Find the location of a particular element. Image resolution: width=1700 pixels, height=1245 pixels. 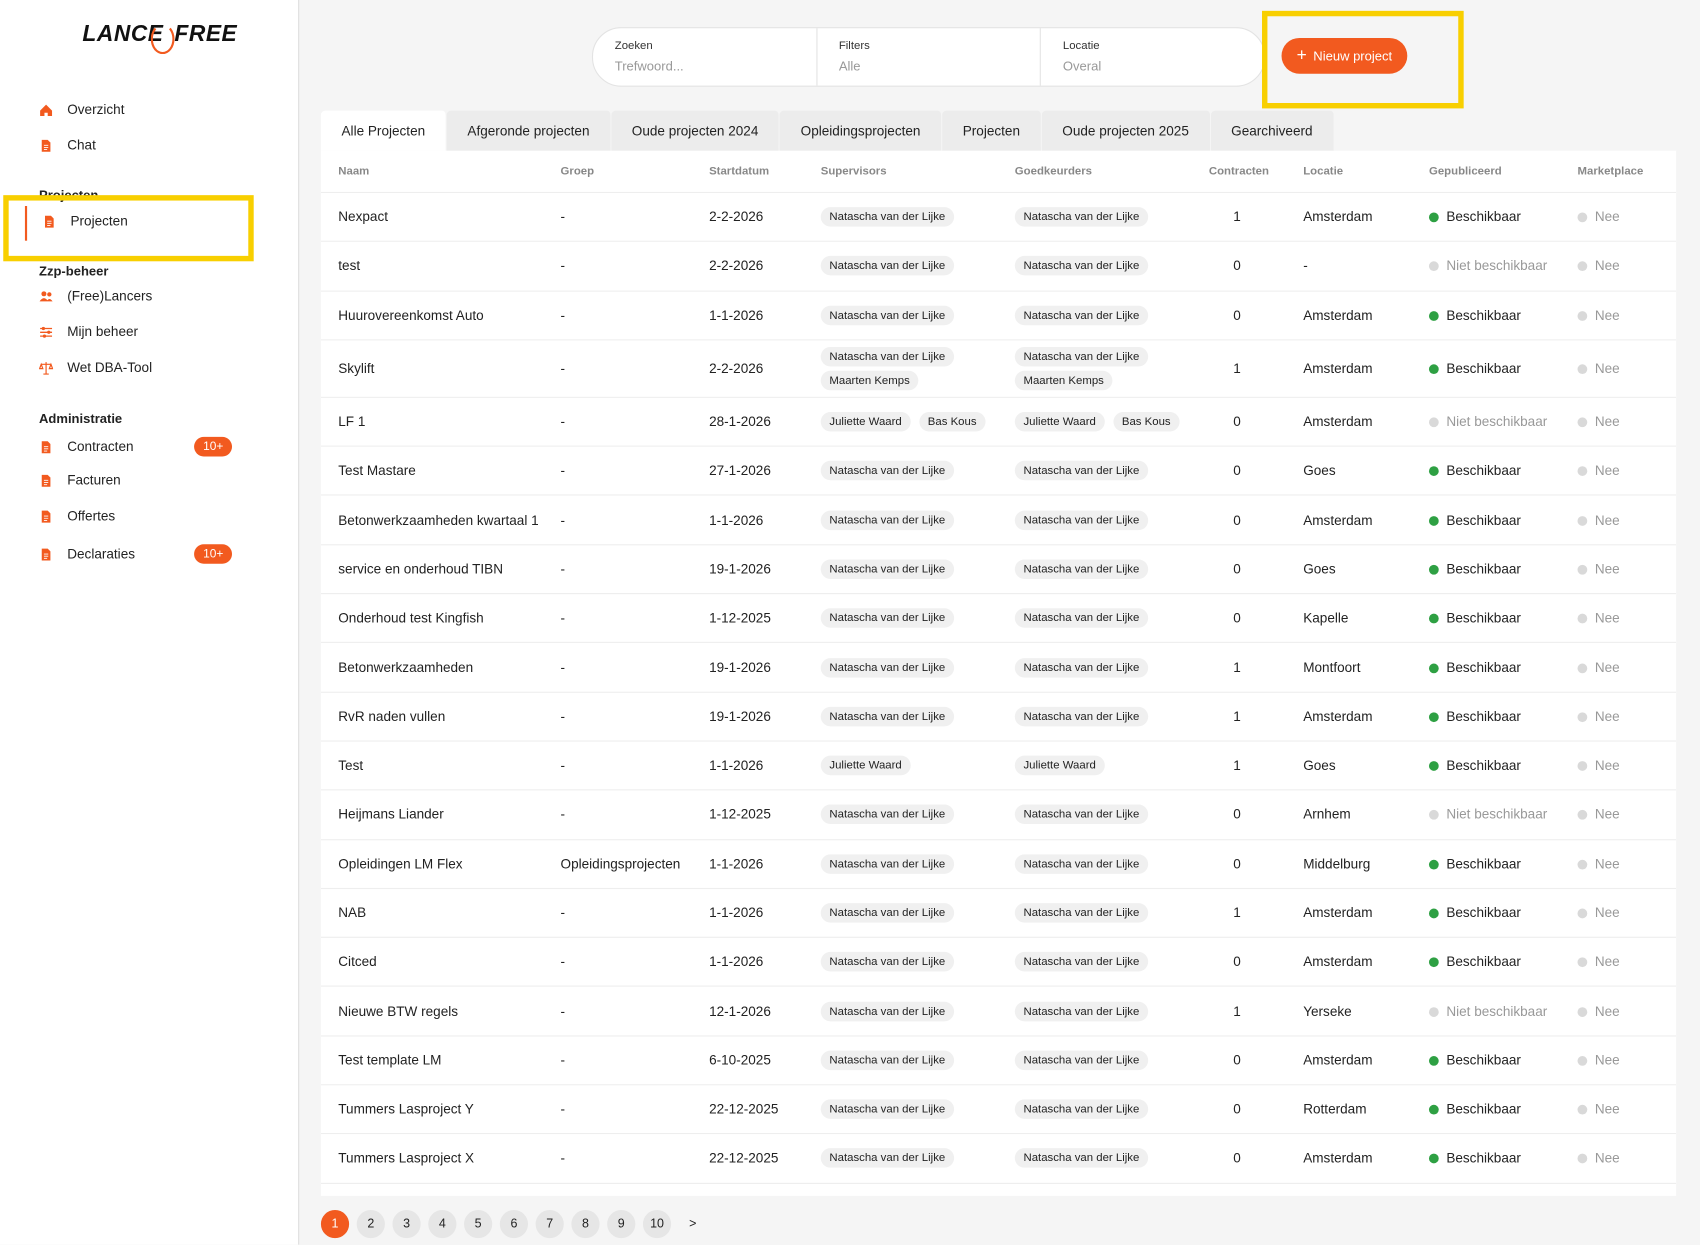

page-button: 1 is located at coordinates (335, 1224).